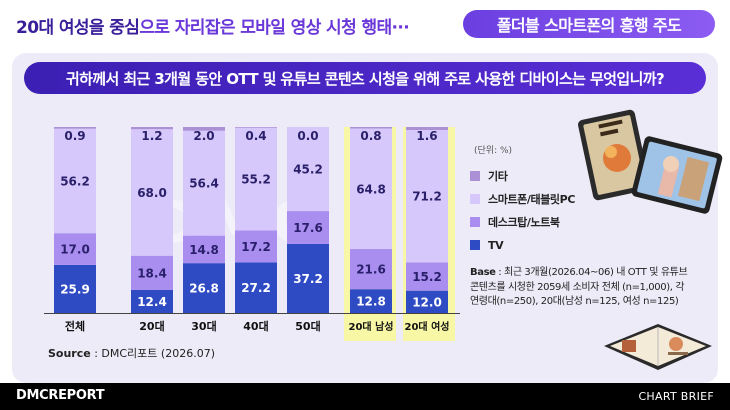 Image resolution: width=730 pixels, height=410 pixels. What do you see at coordinates (370, 136) in the screenshot?
I see `value-label-other-5: 0.8` at bounding box center [370, 136].